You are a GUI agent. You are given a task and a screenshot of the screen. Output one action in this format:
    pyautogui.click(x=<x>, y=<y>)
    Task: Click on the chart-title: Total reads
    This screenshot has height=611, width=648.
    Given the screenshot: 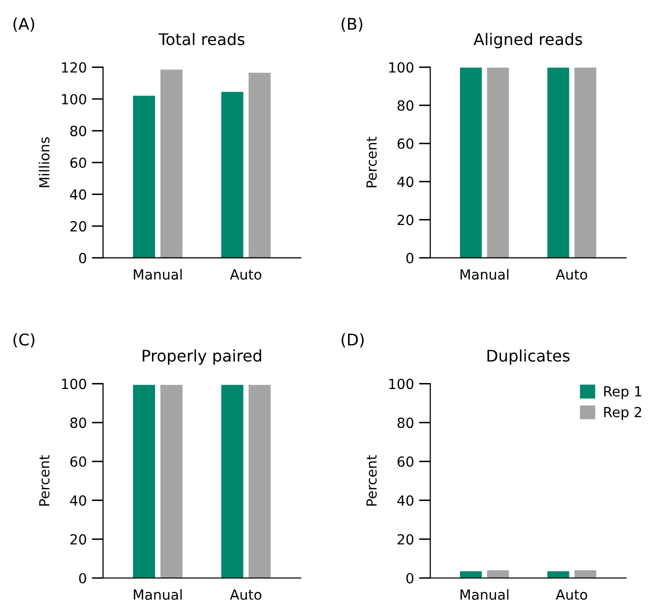 What is the action you would take?
    pyautogui.click(x=201, y=39)
    